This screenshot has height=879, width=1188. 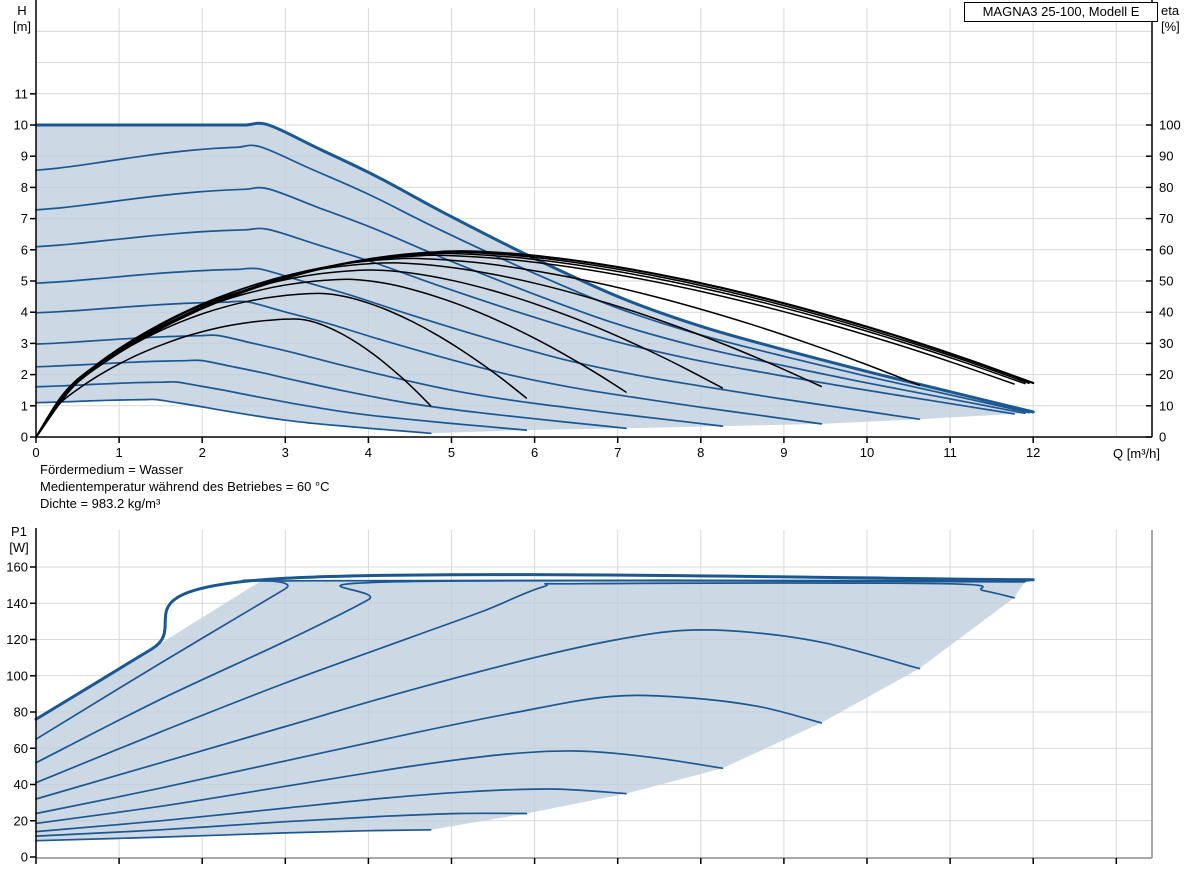 I want to click on svg-text: 160, so click(x=17, y=567).